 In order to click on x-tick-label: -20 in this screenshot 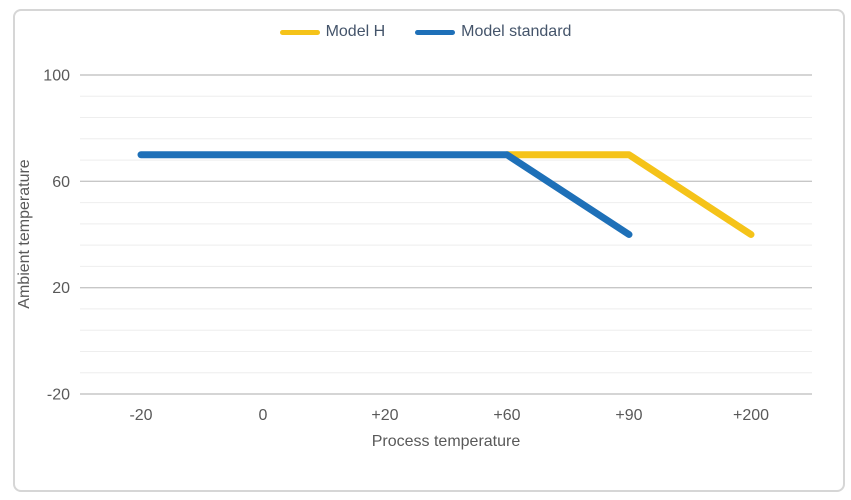, I will do `click(140, 415)`.